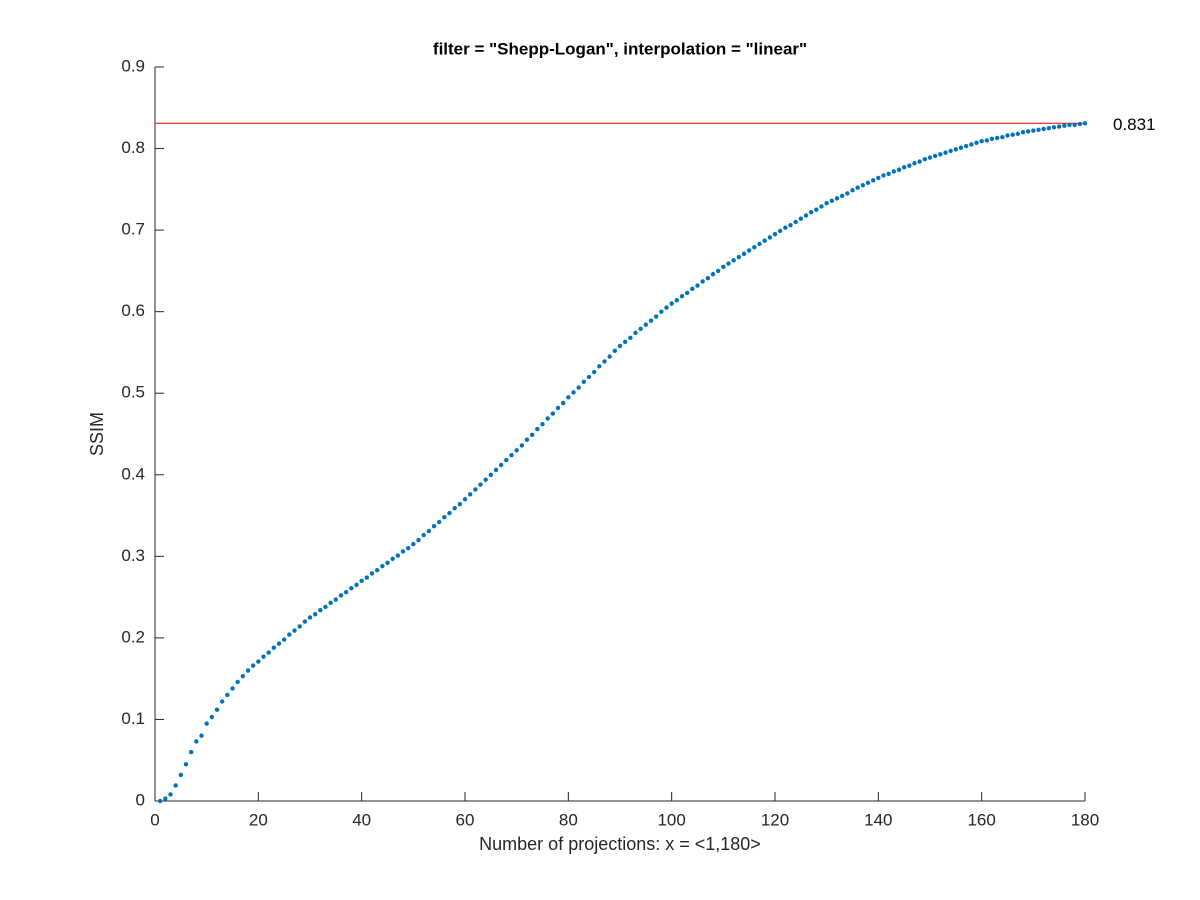 This screenshot has width=1200, height=900. What do you see at coordinates (981, 819) in the screenshot?
I see `x-tick-label: 160` at bounding box center [981, 819].